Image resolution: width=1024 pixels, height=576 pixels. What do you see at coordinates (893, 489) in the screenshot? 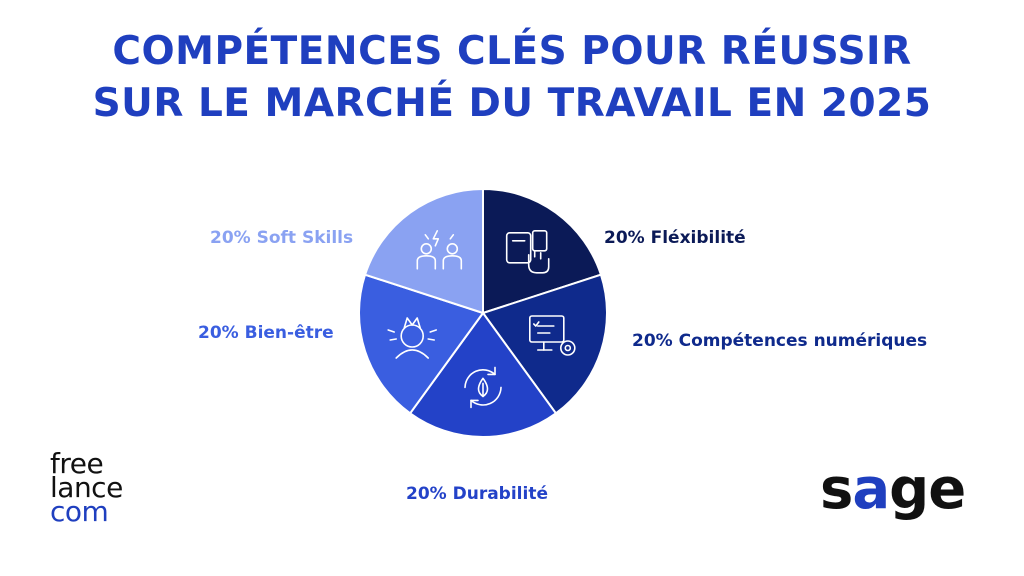
I see `sage-logo: sage` at bounding box center [893, 489].